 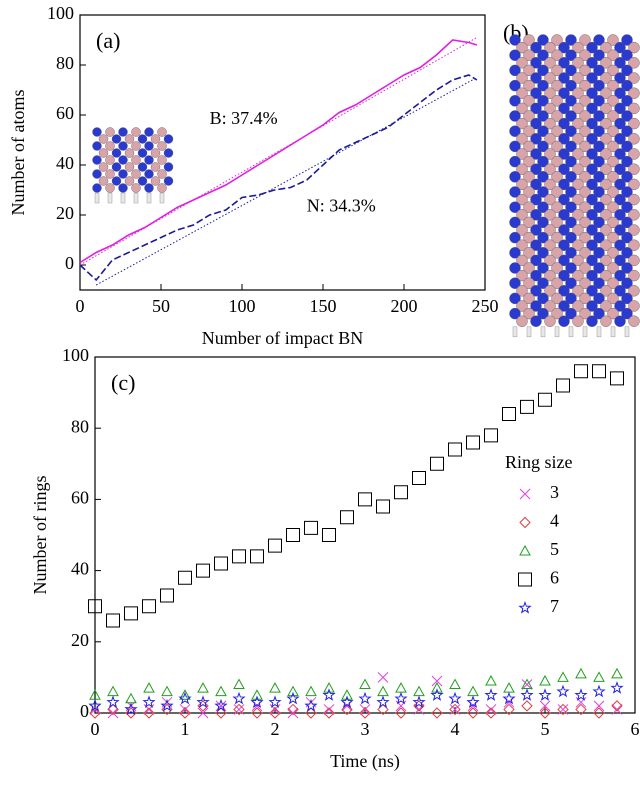 What do you see at coordinates (554, 492) in the screenshot?
I see `legend-label: 3` at bounding box center [554, 492].